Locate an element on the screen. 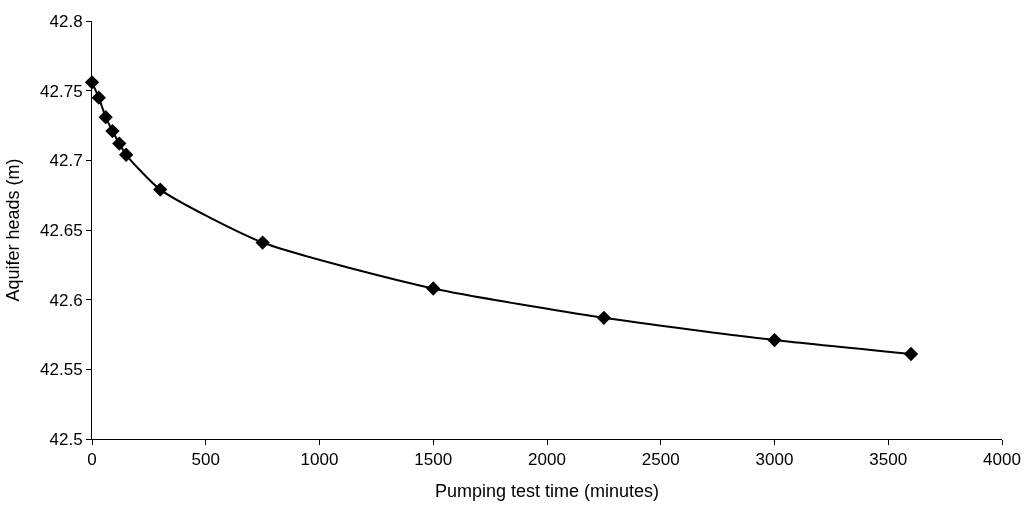 This screenshot has height=509, width=1033. x-tick-label: 3500 is located at coordinates (888, 460).